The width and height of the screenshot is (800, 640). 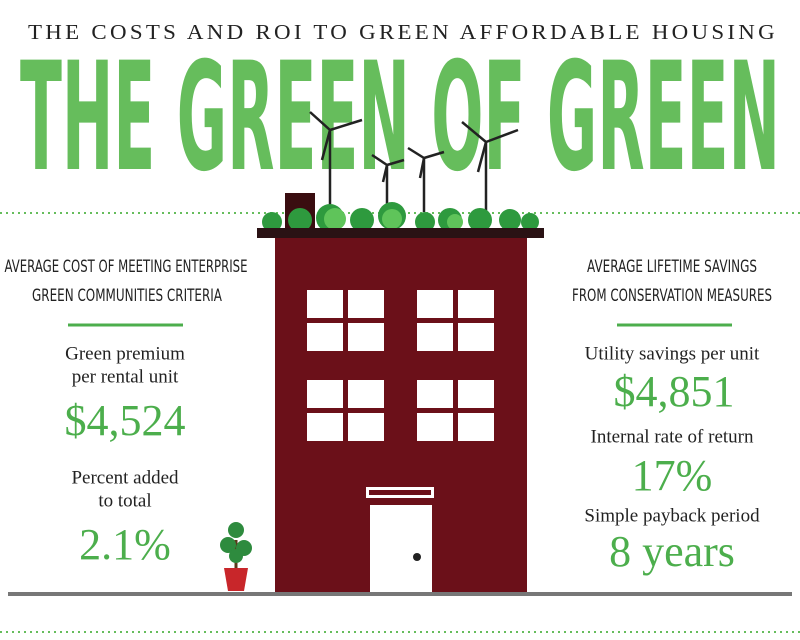 I want to click on stat-value: 8 years, so click(x=672, y=551).